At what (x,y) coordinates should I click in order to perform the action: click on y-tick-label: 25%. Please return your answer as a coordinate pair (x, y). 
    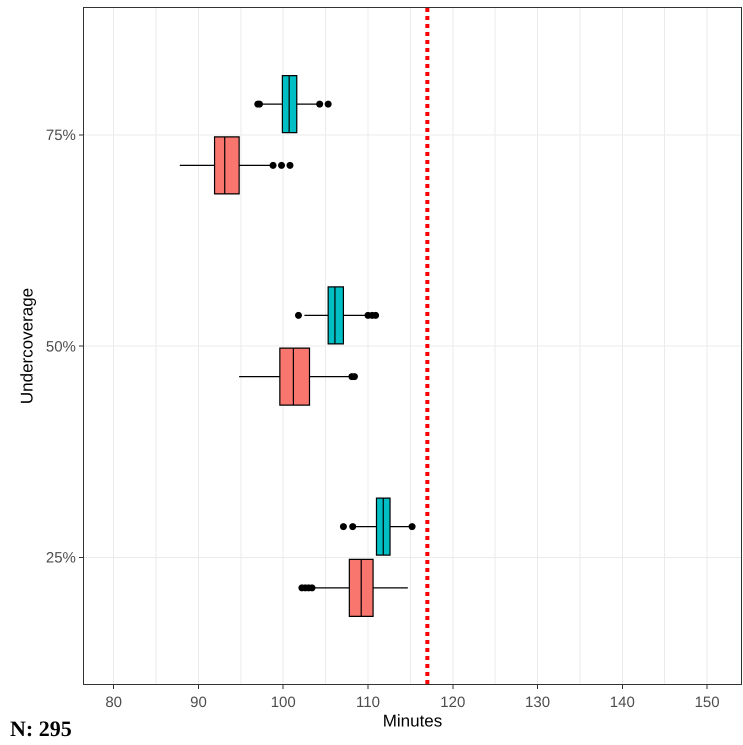
    Looking at the image, I should click on (61, 558).